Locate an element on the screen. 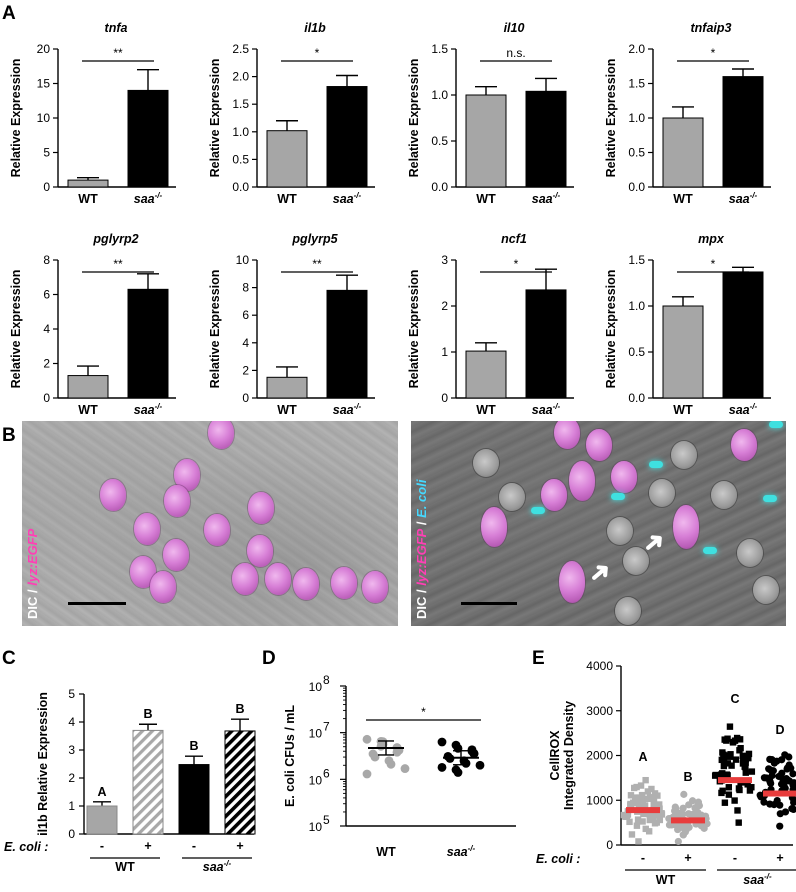 This screenshot has height=892, width=796. chart-title: ncf1 is located at coordinates (514, 239).